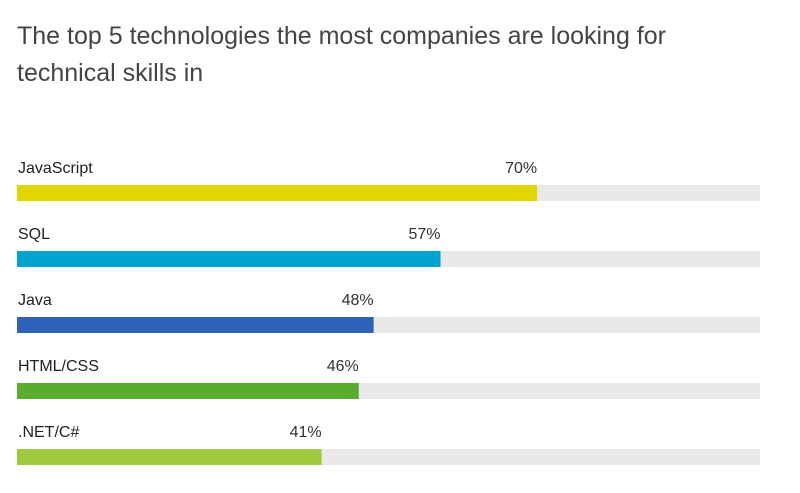 The width and height of the screenshot is (800, 493). Describe the element at coordinates (55, 168) in the screenshot. I see `category-label-javascript: JavaScript` at that location.